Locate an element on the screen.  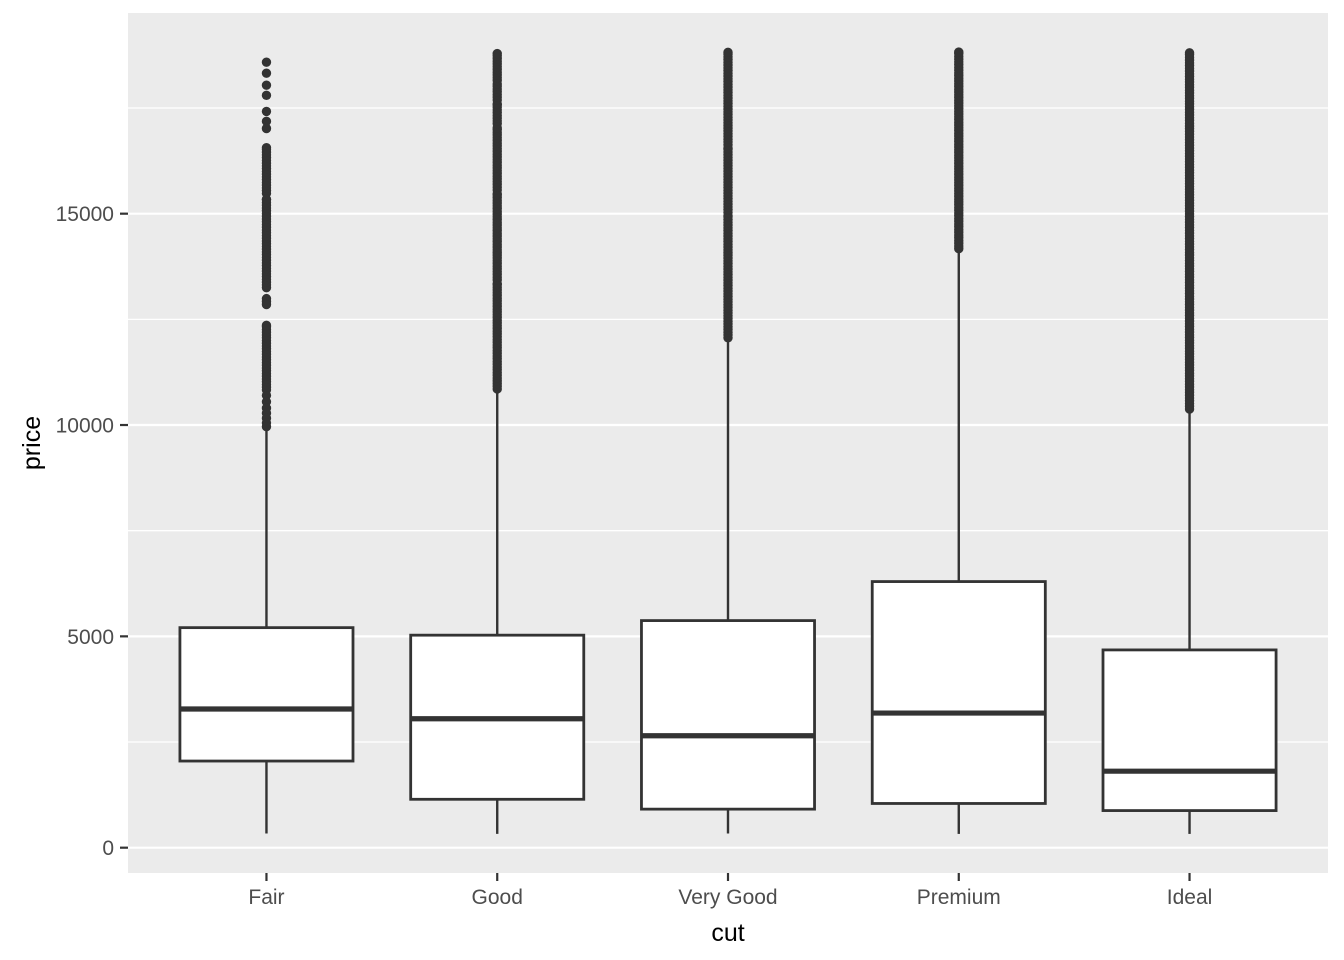
x-tick-label: Premium is located at coordinates (959, 897).